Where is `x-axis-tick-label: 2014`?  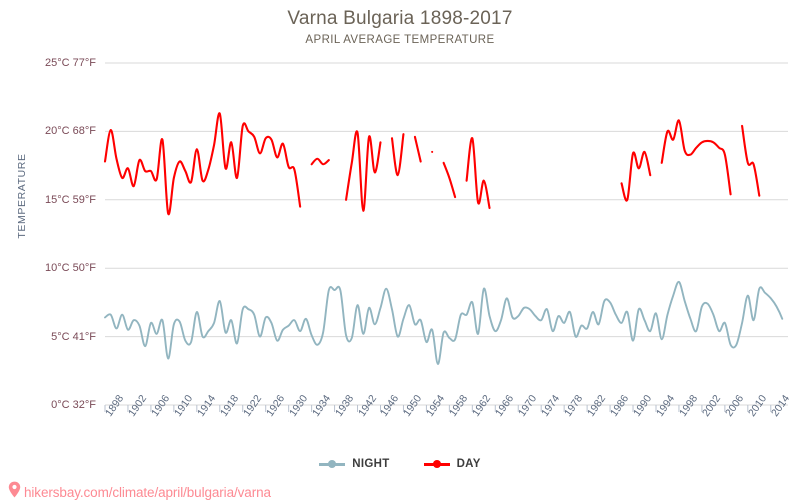
x-axis-tick-label: 2014 is located at coordinates (780, 405).